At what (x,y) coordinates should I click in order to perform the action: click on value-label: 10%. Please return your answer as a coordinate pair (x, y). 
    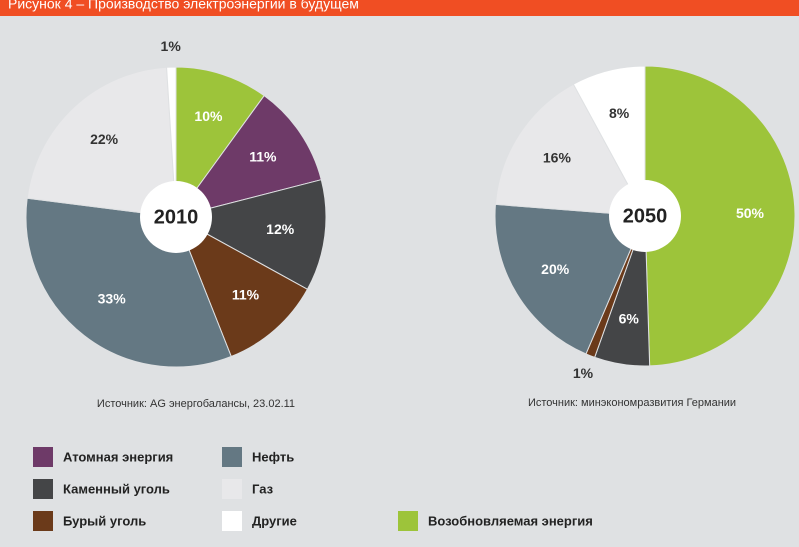
    Looking at the image, I should click on (208, 116).